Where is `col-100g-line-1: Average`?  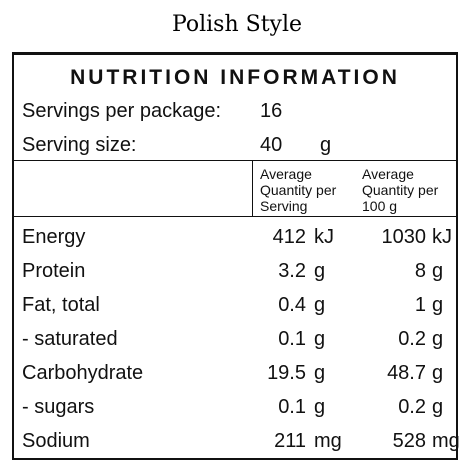 col-100g-line-1: Average is located at coordinates (388, 174).